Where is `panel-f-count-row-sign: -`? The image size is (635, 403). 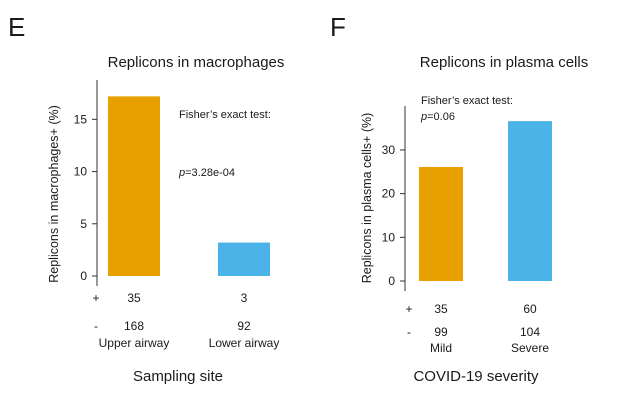 panel-f-count-row-sign: - is located at coordinates (409, 332).